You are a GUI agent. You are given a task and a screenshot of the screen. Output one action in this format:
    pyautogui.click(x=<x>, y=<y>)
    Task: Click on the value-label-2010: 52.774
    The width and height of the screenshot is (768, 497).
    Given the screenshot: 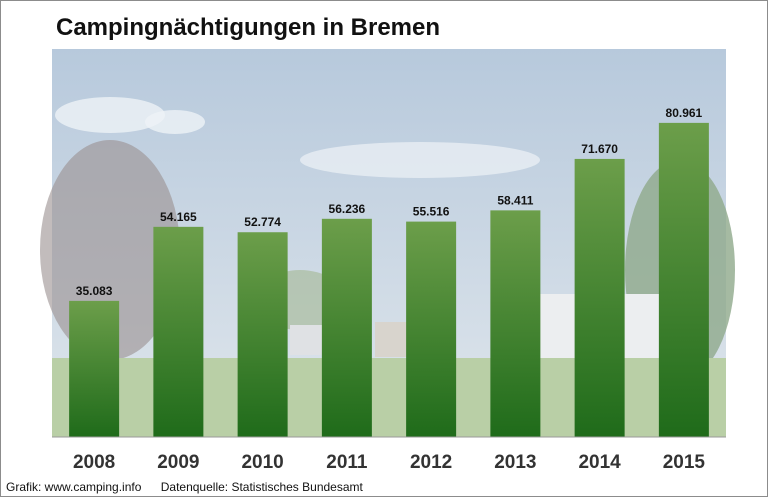 What is the action you would take?
    pyautogui.click(x=262, y=222)
    